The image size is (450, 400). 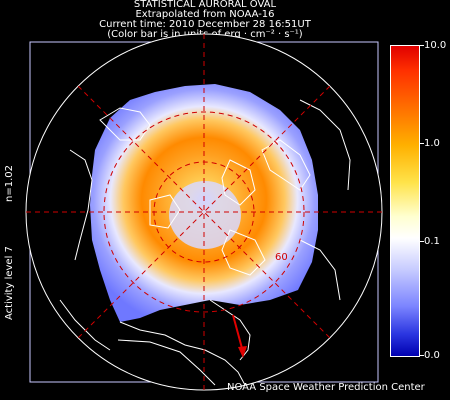 I want to click on colorbar-tick-label: 10.0, so click(x=435, y=45).